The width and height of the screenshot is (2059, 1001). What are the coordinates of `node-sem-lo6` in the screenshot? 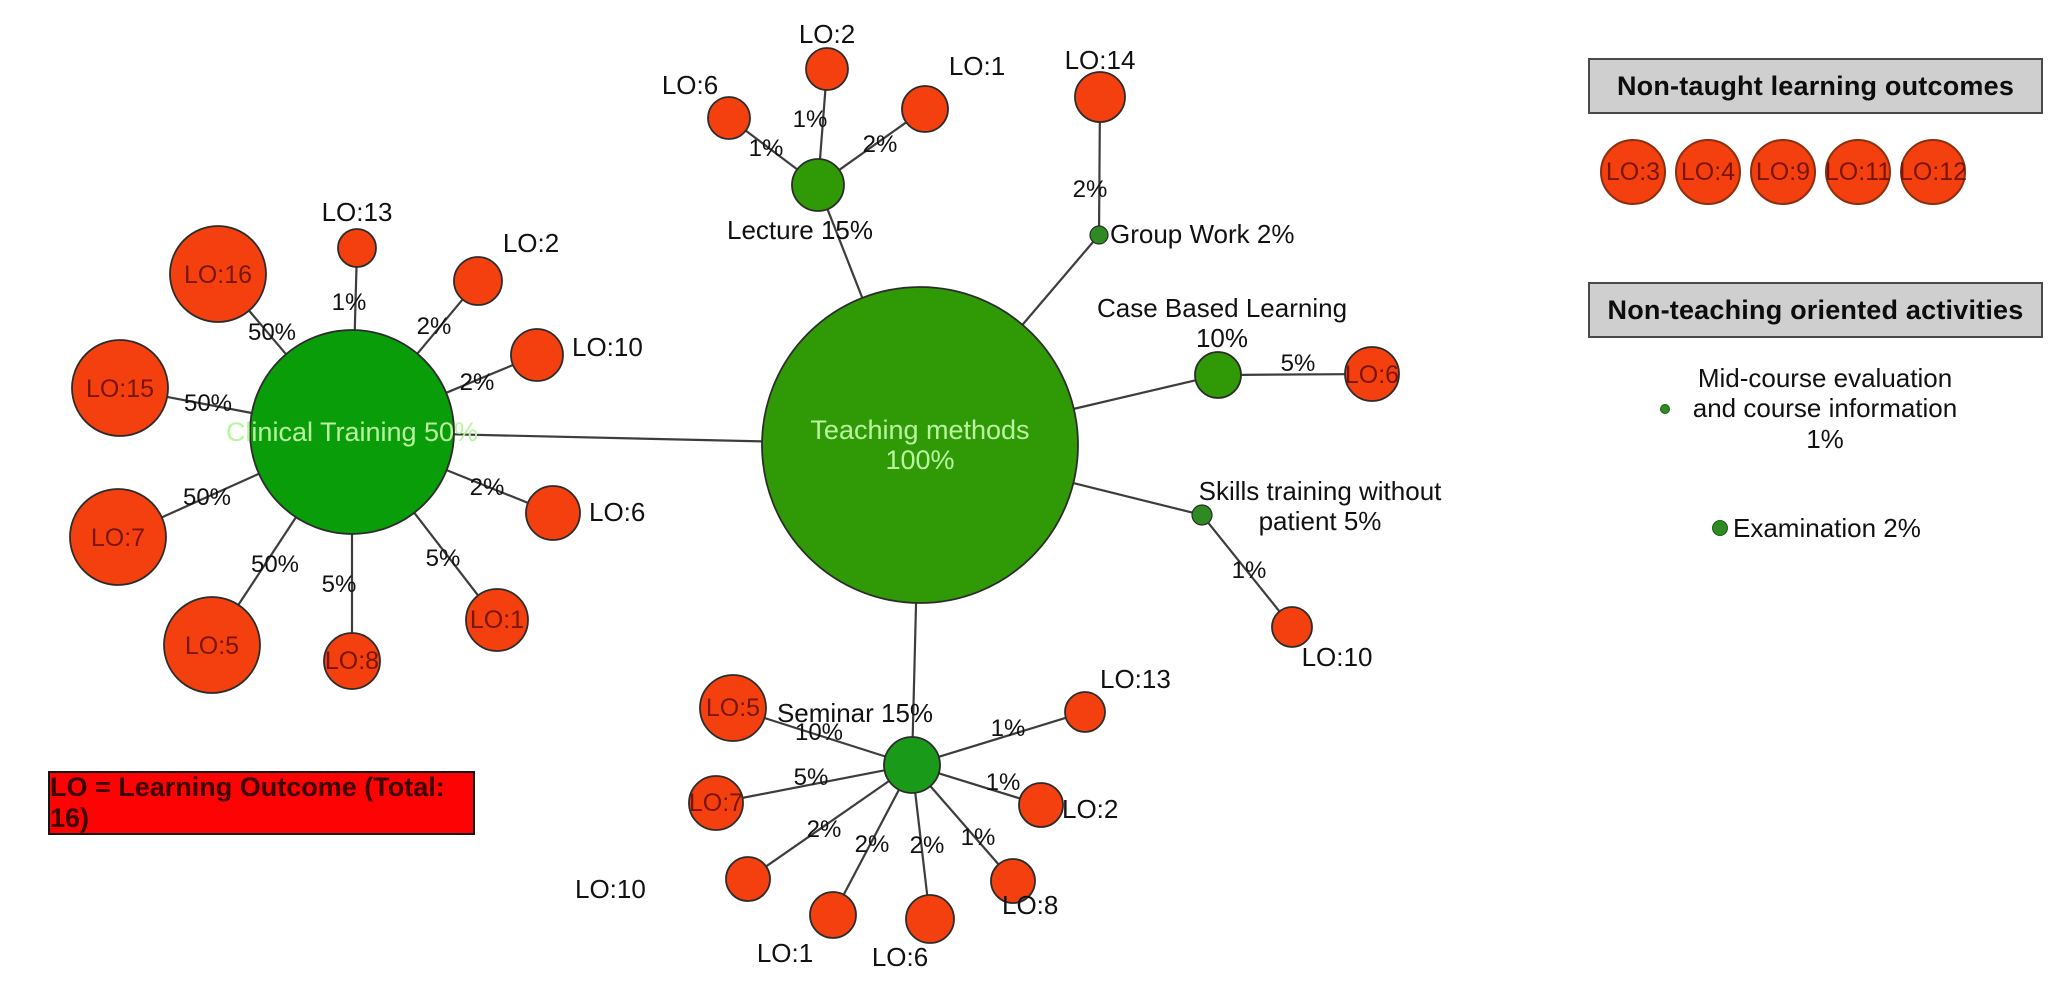 It's located at (930, 919).